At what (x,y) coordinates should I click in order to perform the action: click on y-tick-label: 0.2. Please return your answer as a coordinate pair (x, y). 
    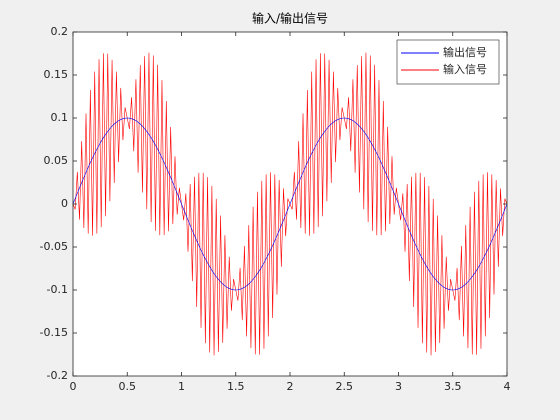
    Looking at the image, I should click on (60, 31).